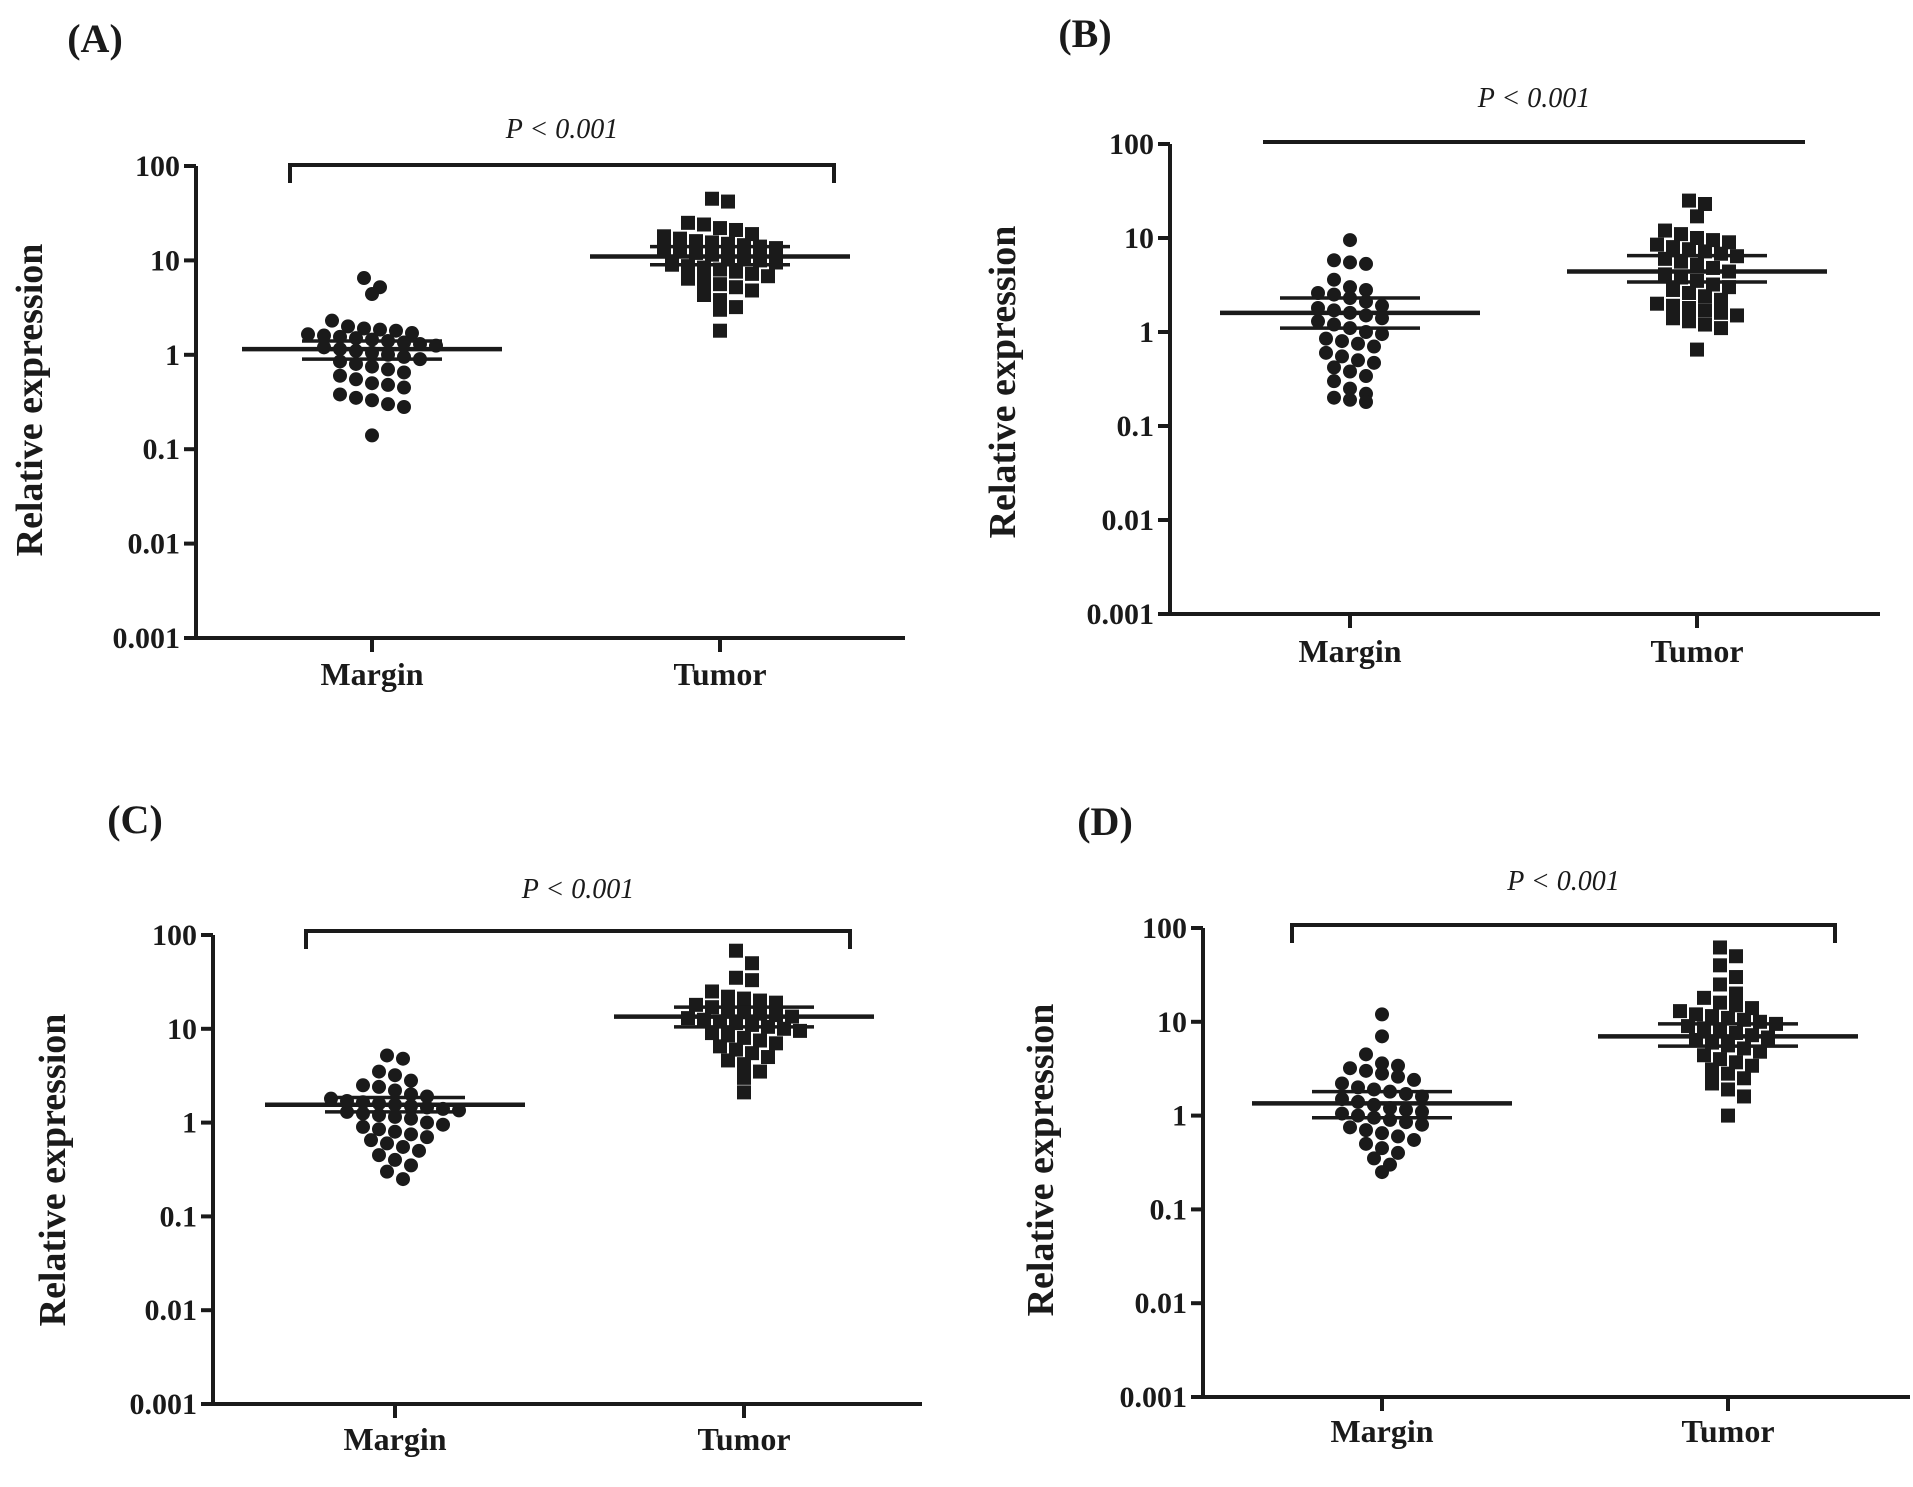  What do you see at coordinates (135, 819) in the screenshot?
I see `panel-label: (C)` at bounding box center [135, 819].